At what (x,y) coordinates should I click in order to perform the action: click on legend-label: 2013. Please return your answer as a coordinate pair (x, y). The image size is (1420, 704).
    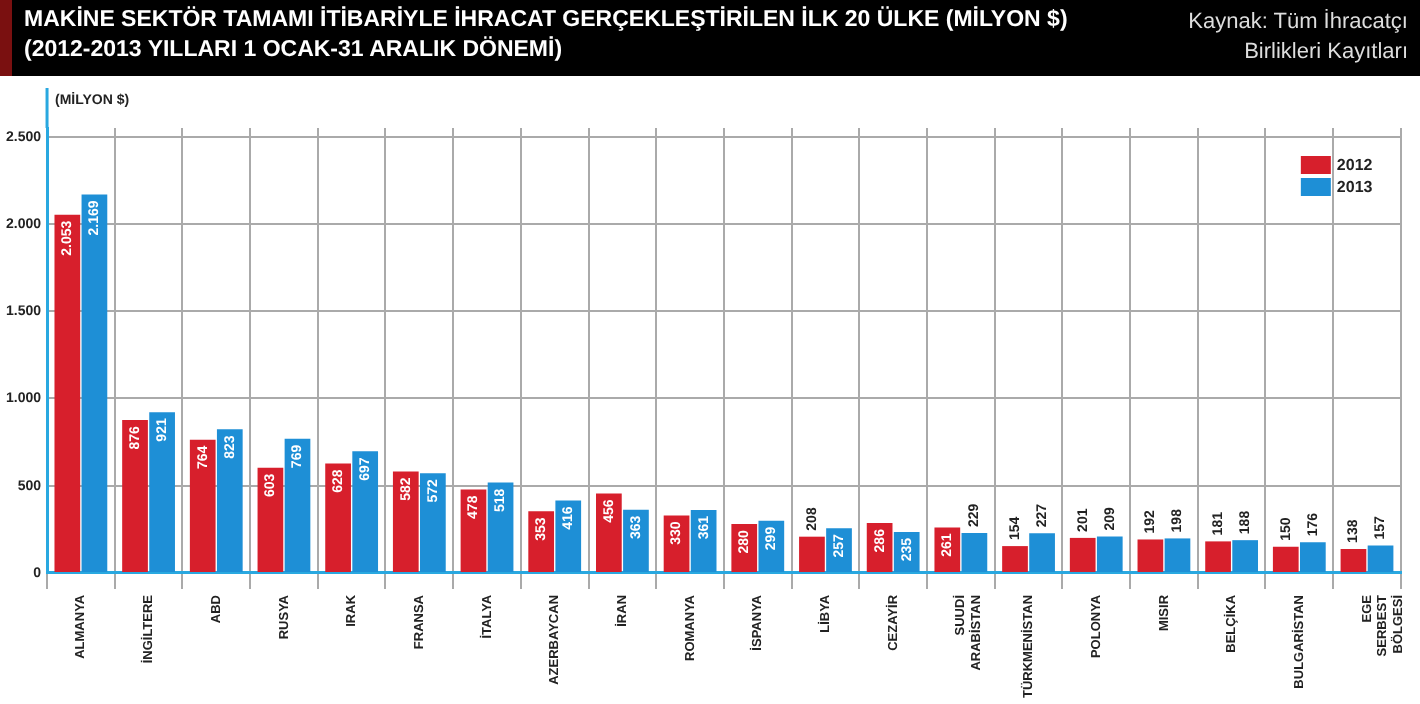
    Looking at the image, I should click on (1355, 187).